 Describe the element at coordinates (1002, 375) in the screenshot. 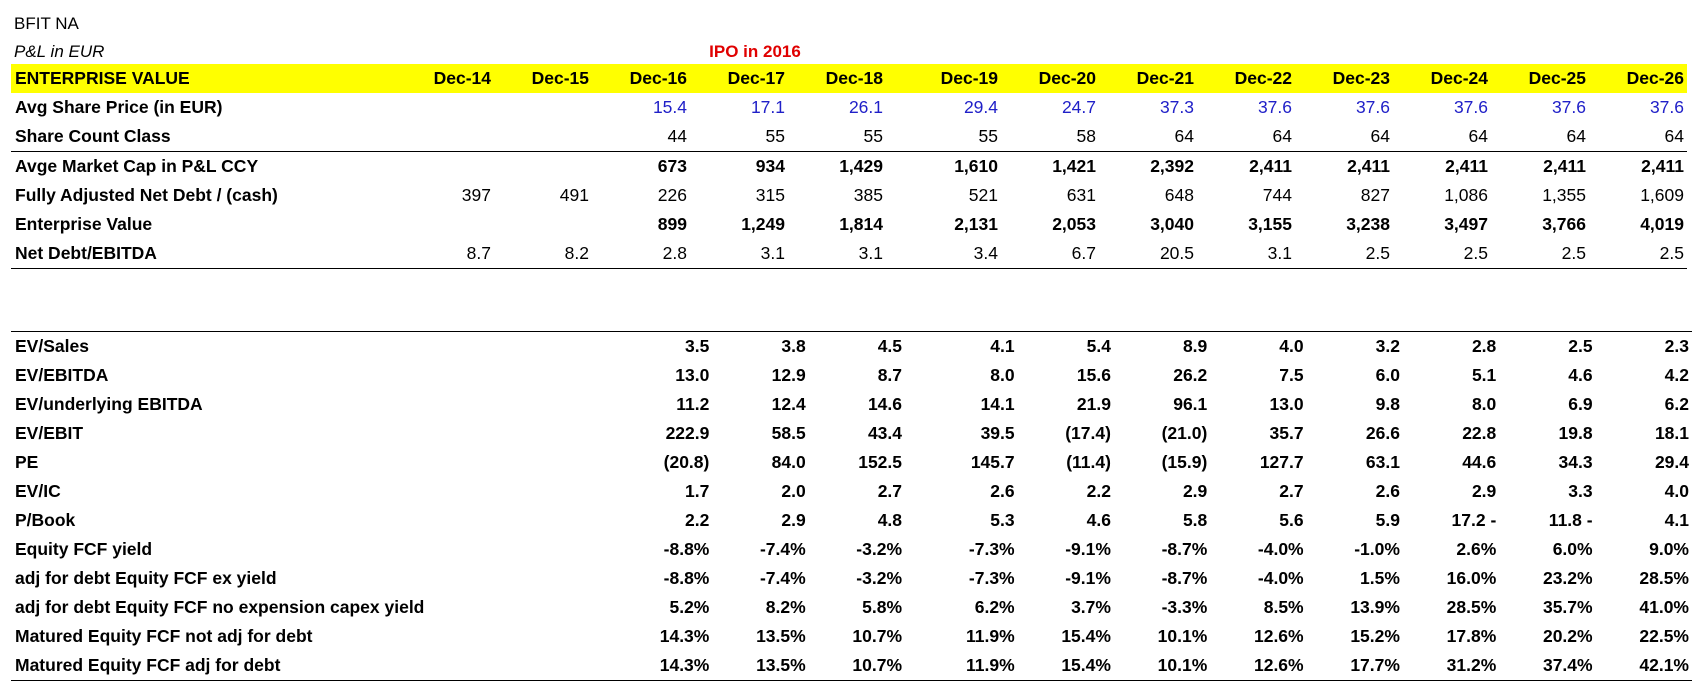

I see `cell-dec-19: 8.0` at that location.